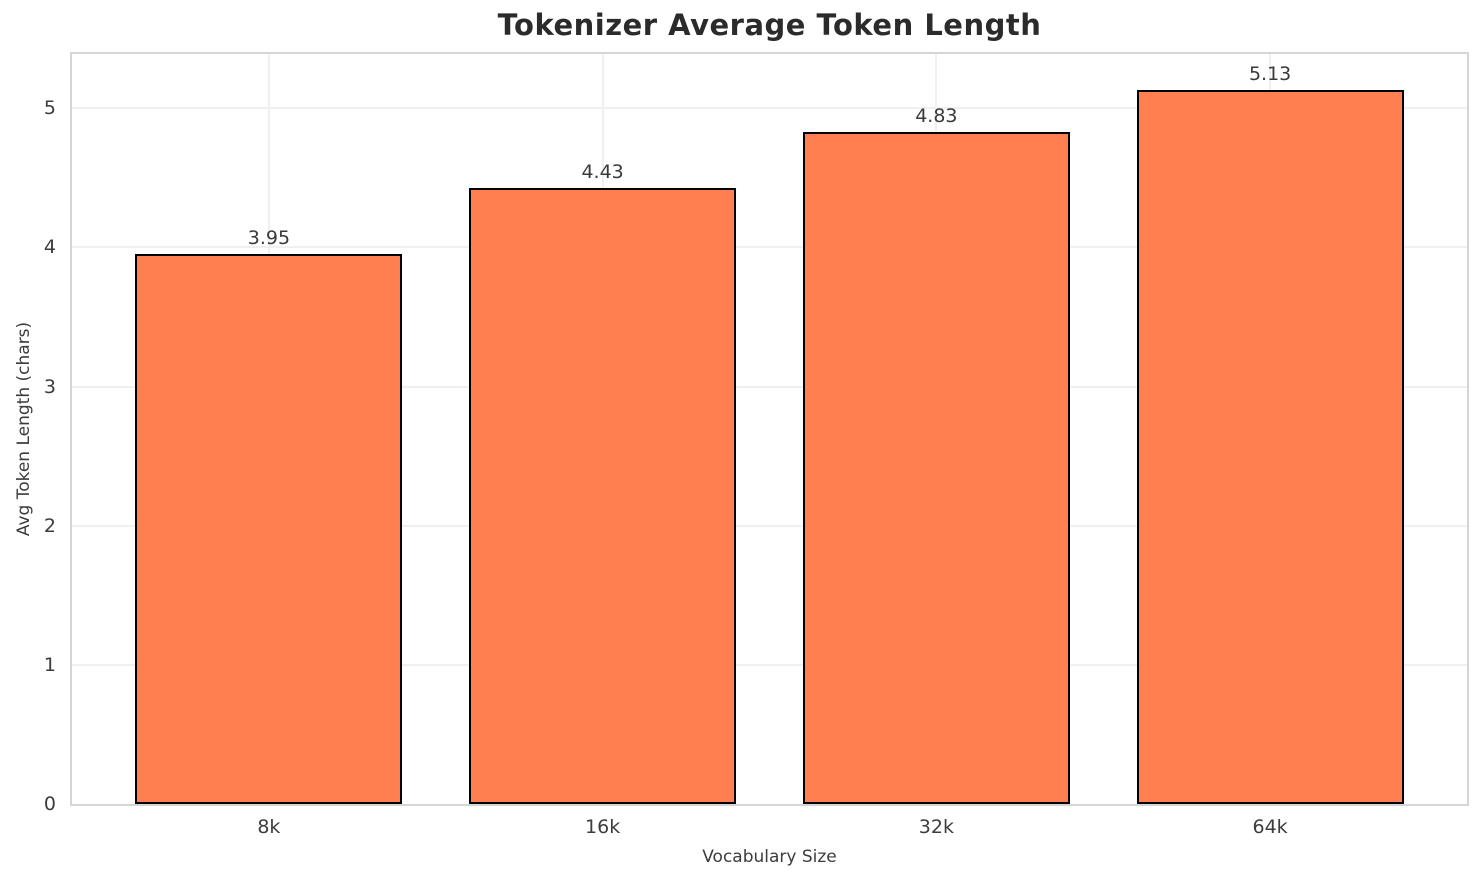  I want to click on y-tick-label: 5, so click(49, 108).